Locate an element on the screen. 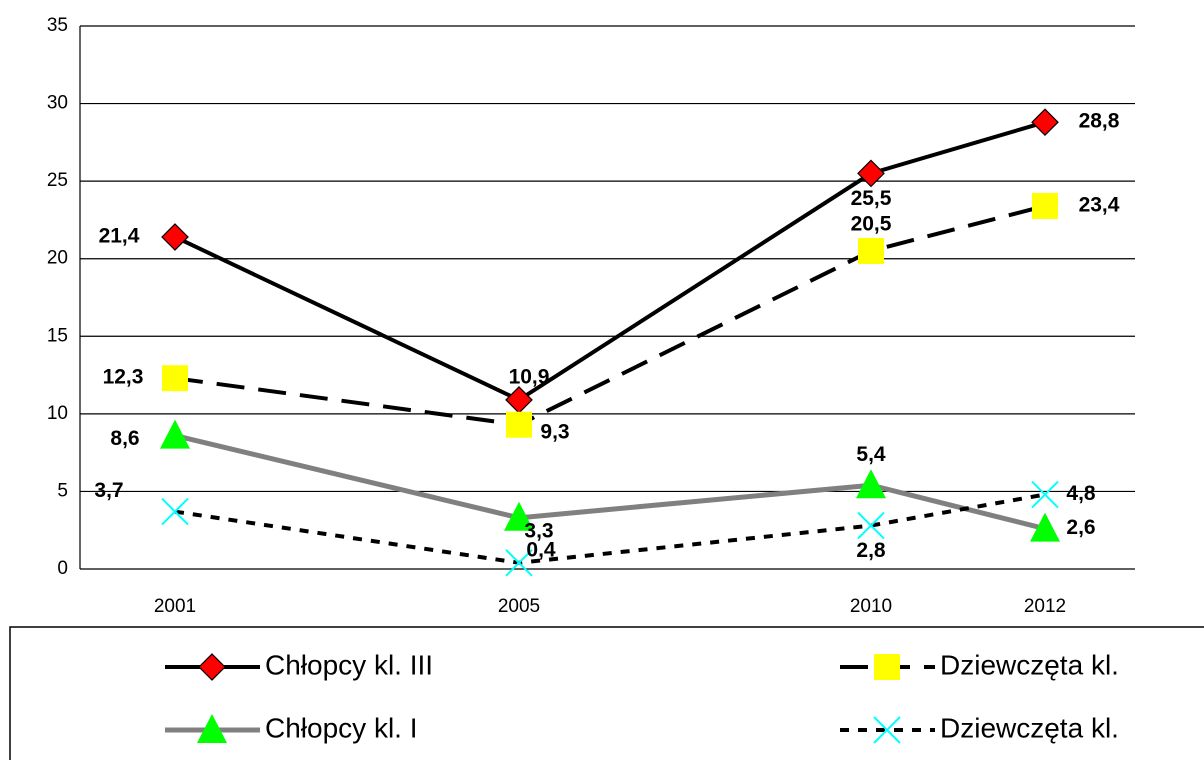  x-tick-label: 2012 is located at coordinates (1045, 606).